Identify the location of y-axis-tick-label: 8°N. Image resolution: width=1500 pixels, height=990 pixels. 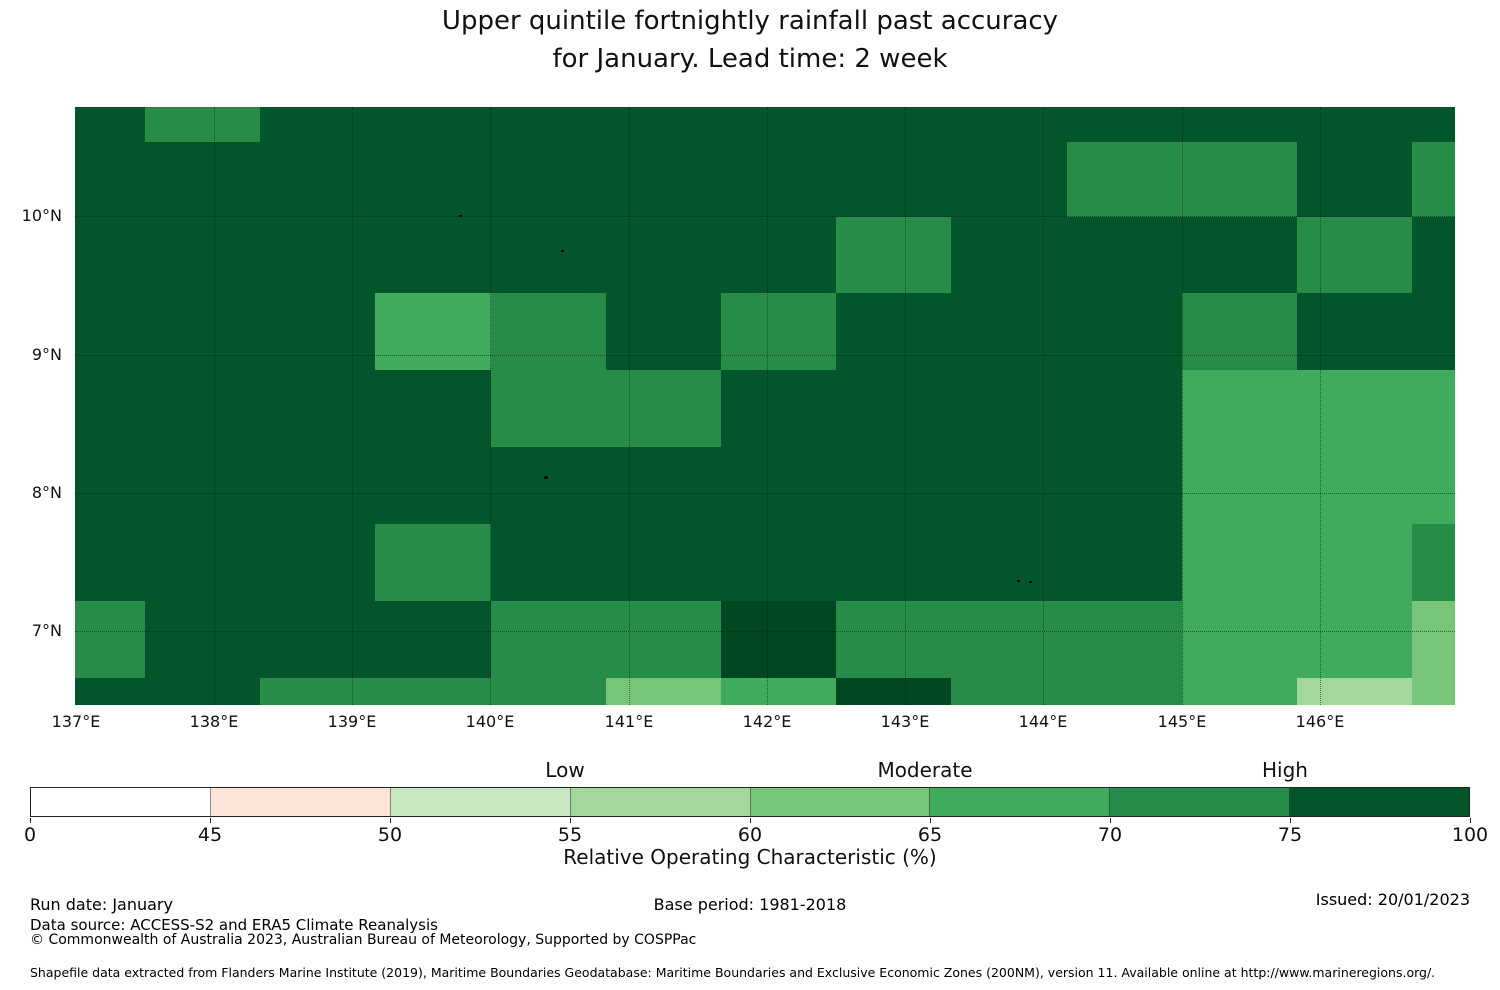
(46, 492).